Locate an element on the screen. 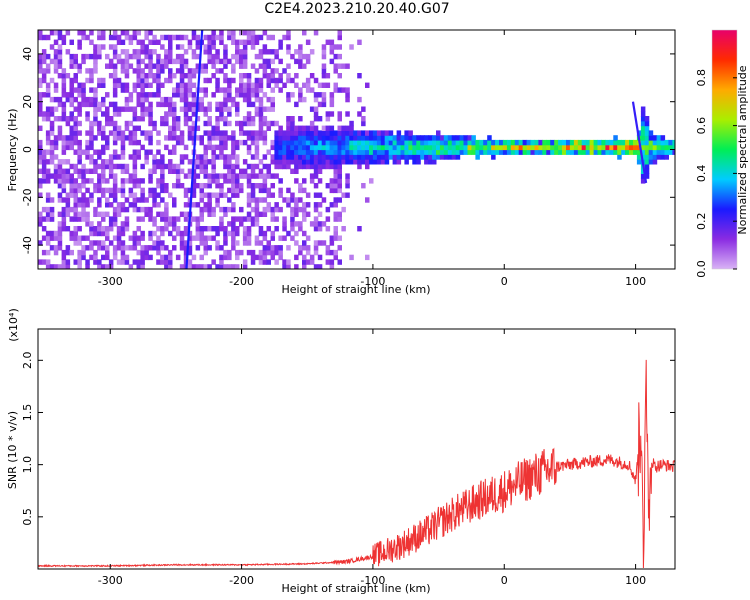 Image resolution: width=750 pixels, height=600 pixels. spectrogram-drift-line is located at coordinates (194, 149).